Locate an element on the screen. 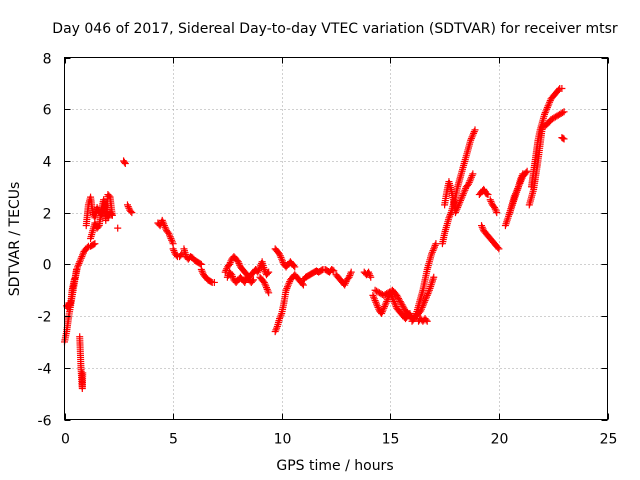 This screenshot has height=480, width=640. x-tick-label: 20 is located at coordinates (500, 440).